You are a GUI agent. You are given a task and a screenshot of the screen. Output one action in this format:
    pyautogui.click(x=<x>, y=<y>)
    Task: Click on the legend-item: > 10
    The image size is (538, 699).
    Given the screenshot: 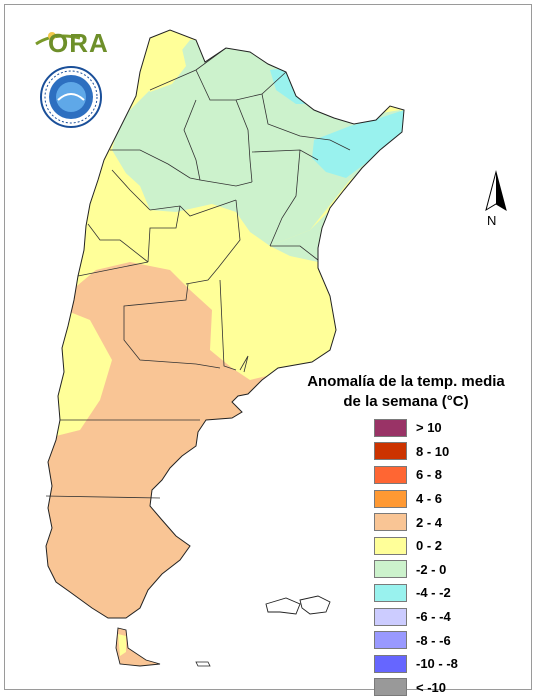 What is the action you would take?
    pyautogui.click(x=416, y=428)
    